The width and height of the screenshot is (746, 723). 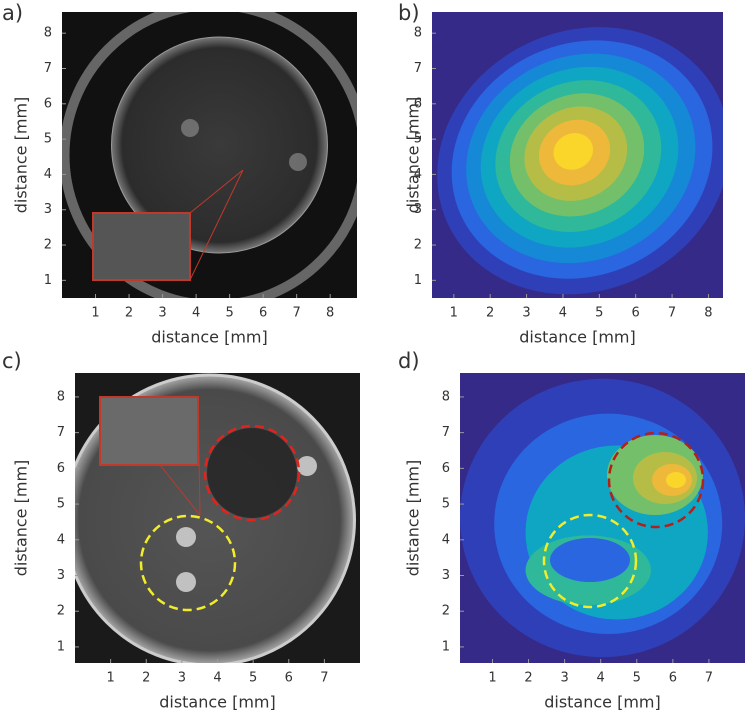 I want to click on panel-label: d), so click(x=409, y=361).